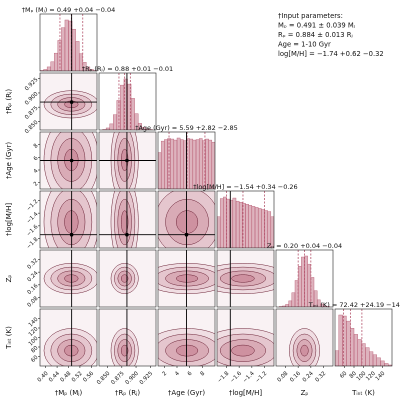 Image resolution: width=400 pixels, height=407 pixels. Describe the element at coordinates (246, 393) in the screenshot. I see `x-axis-label: †log[M/H]` at that location.